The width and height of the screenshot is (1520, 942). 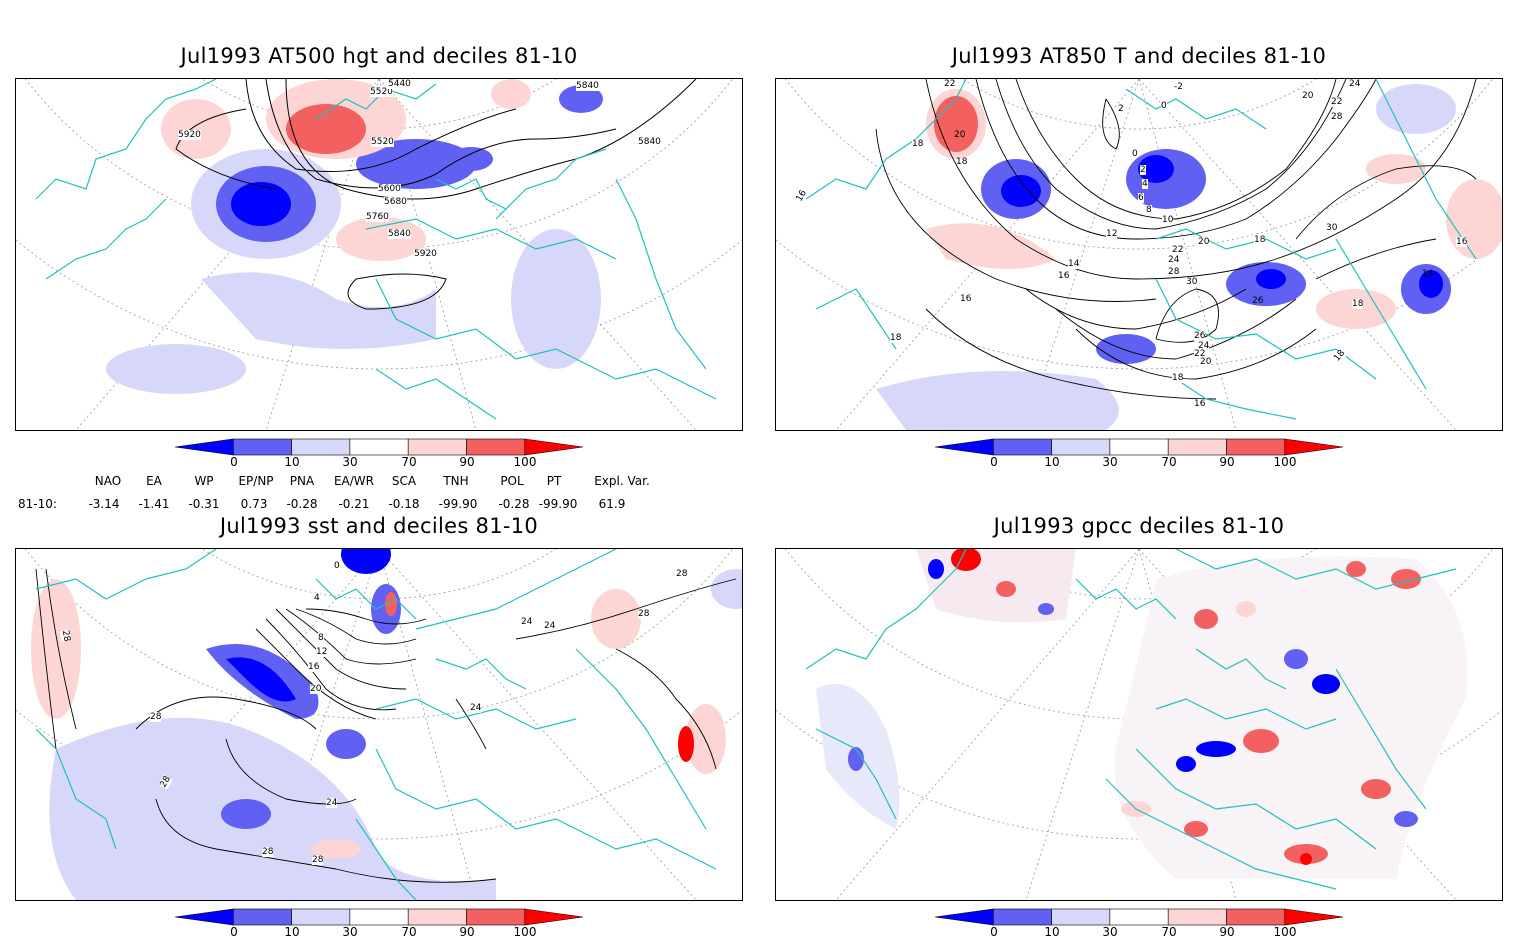 I want to click on index-header: Expl. Var., so click(x=622, y=481).